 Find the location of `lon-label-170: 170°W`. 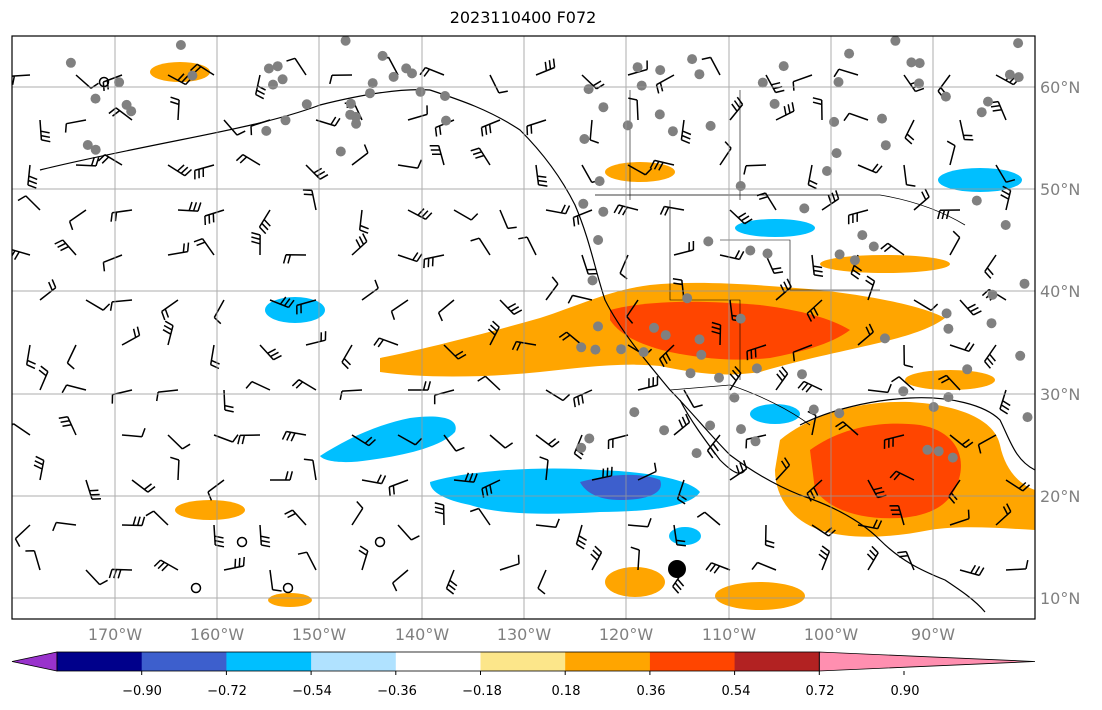

lon-label-170: 170°W is located at coordinates (115, 634).